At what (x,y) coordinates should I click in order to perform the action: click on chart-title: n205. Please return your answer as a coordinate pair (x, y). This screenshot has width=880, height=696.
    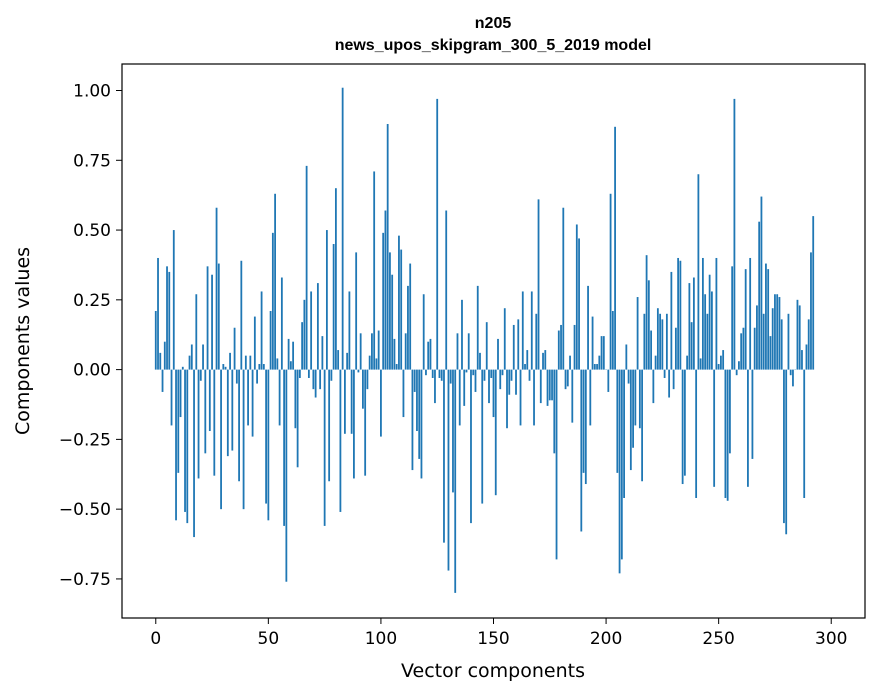
    Looking at the image, I should click on (493, 23).